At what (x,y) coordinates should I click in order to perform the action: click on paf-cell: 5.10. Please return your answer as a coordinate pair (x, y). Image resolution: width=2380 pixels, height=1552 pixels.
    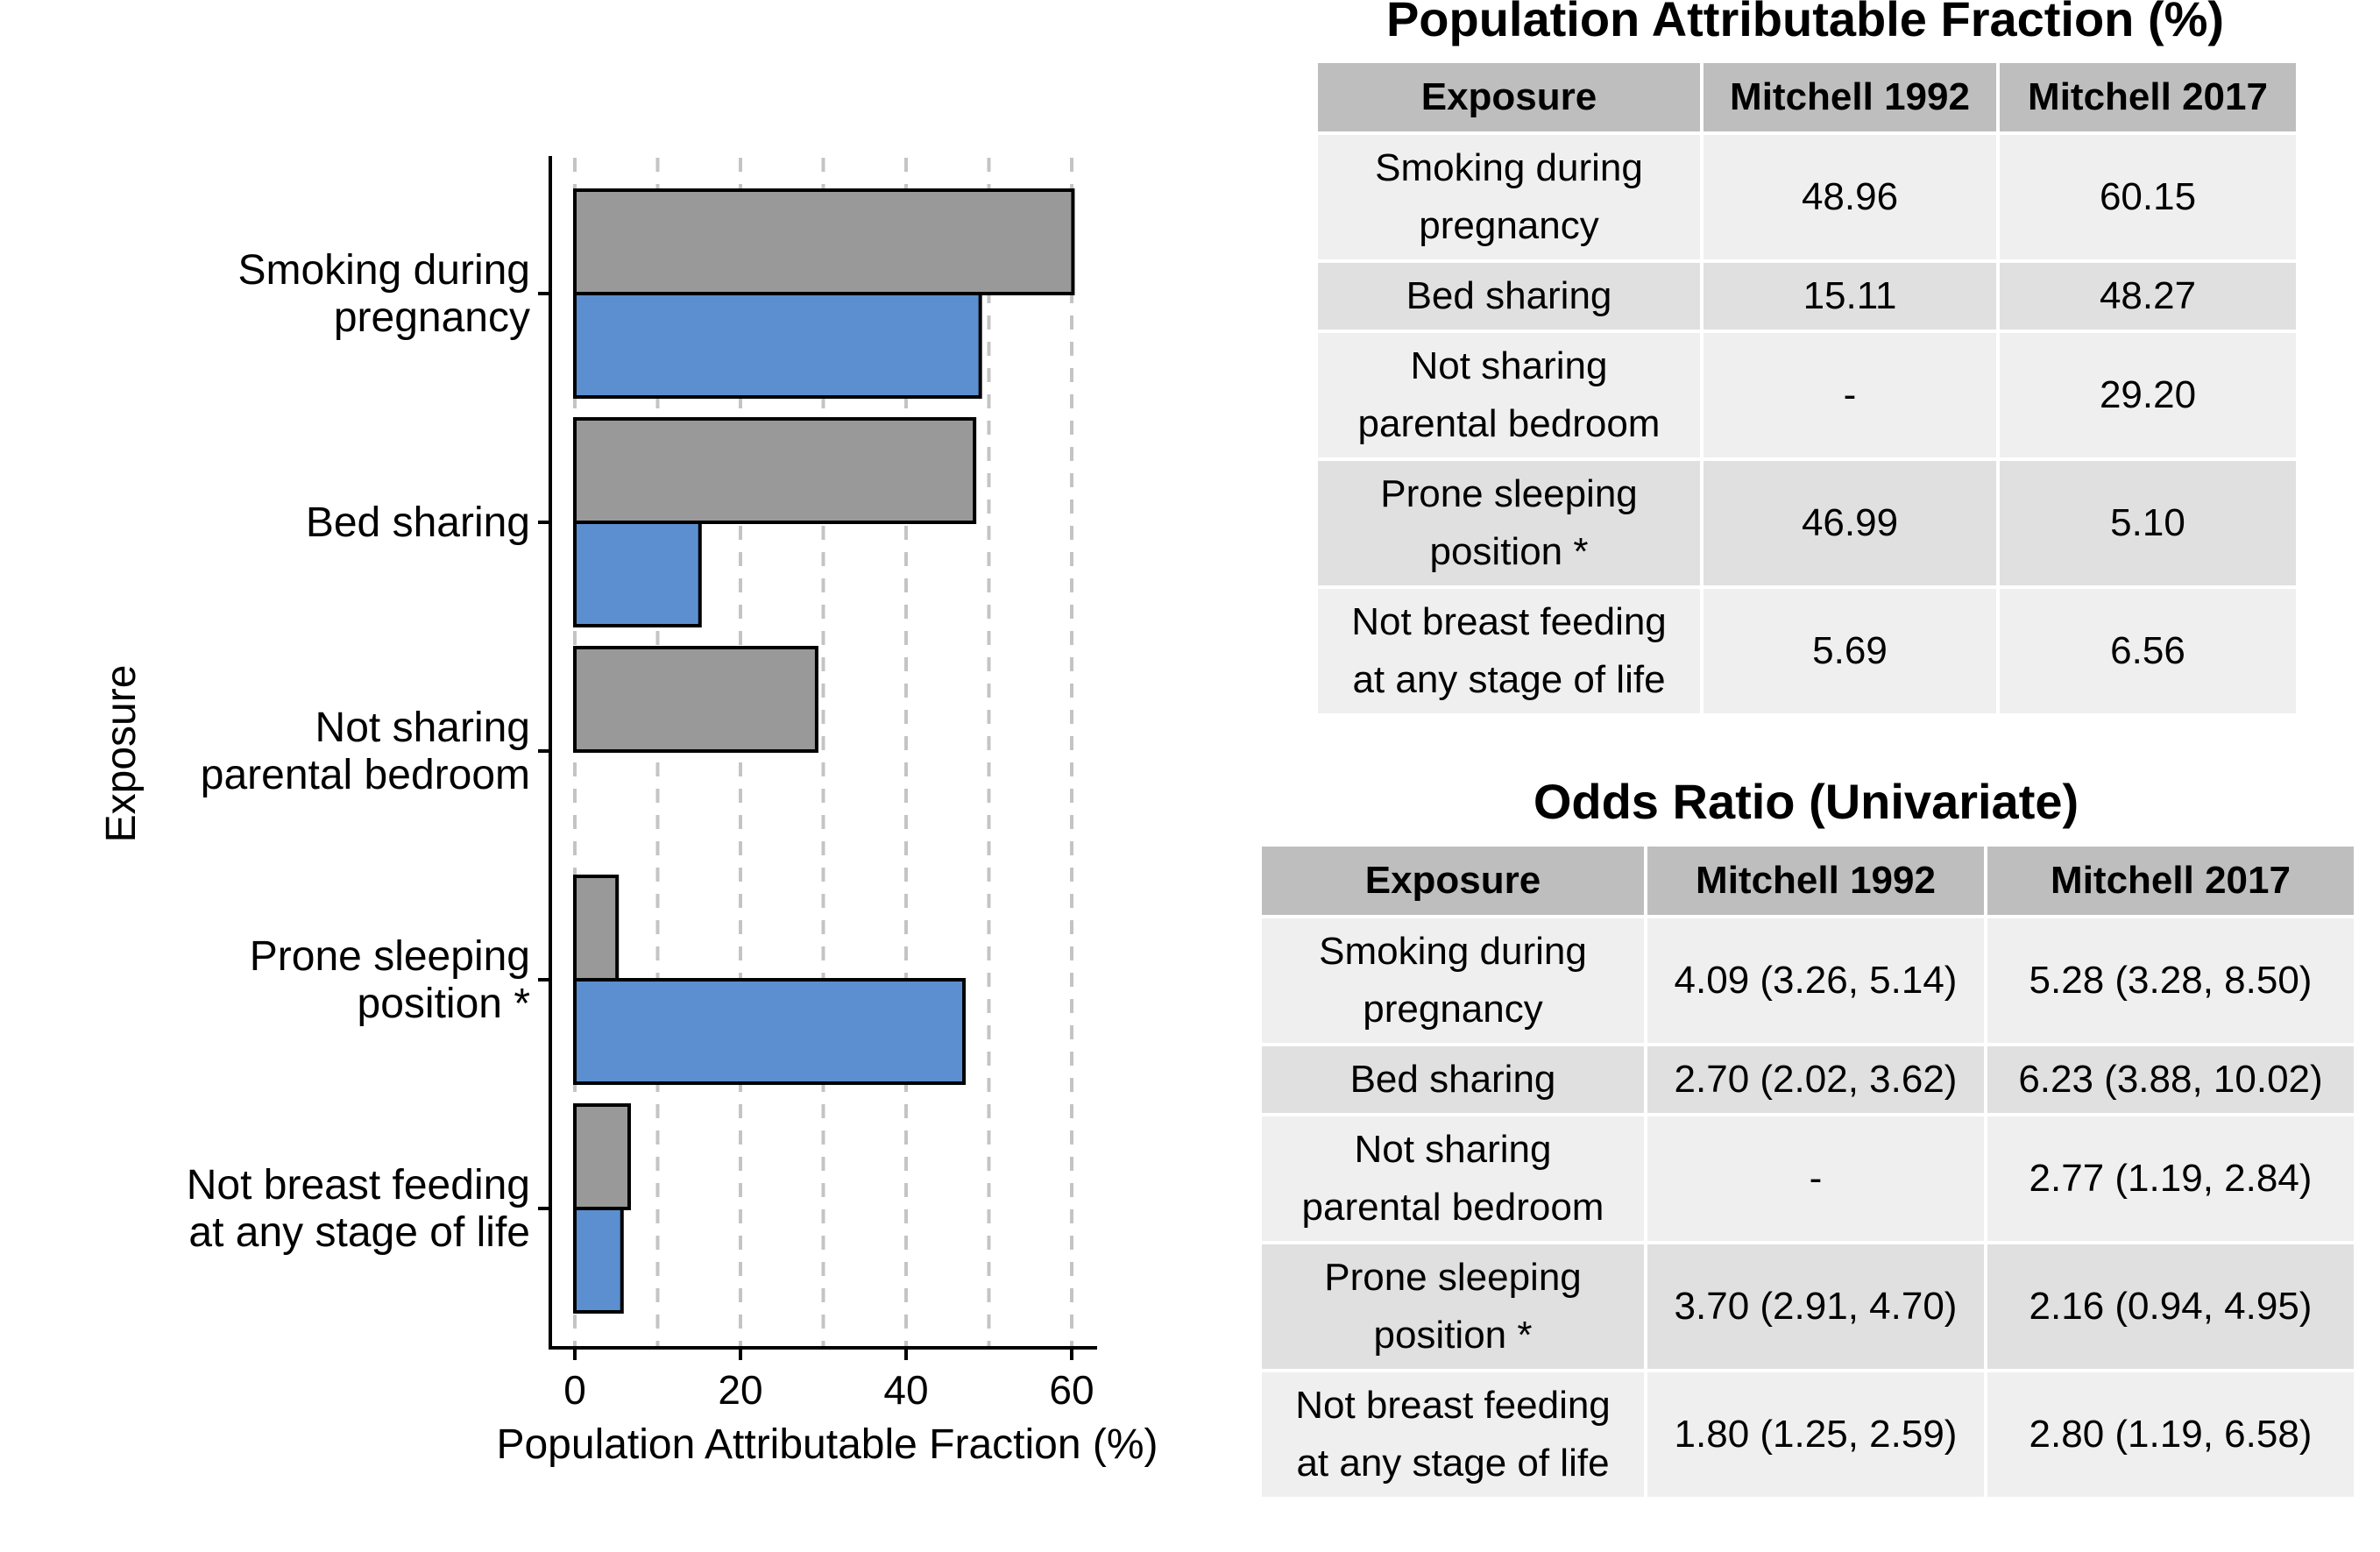
    Looking at the image, I should click on (2147, 523).